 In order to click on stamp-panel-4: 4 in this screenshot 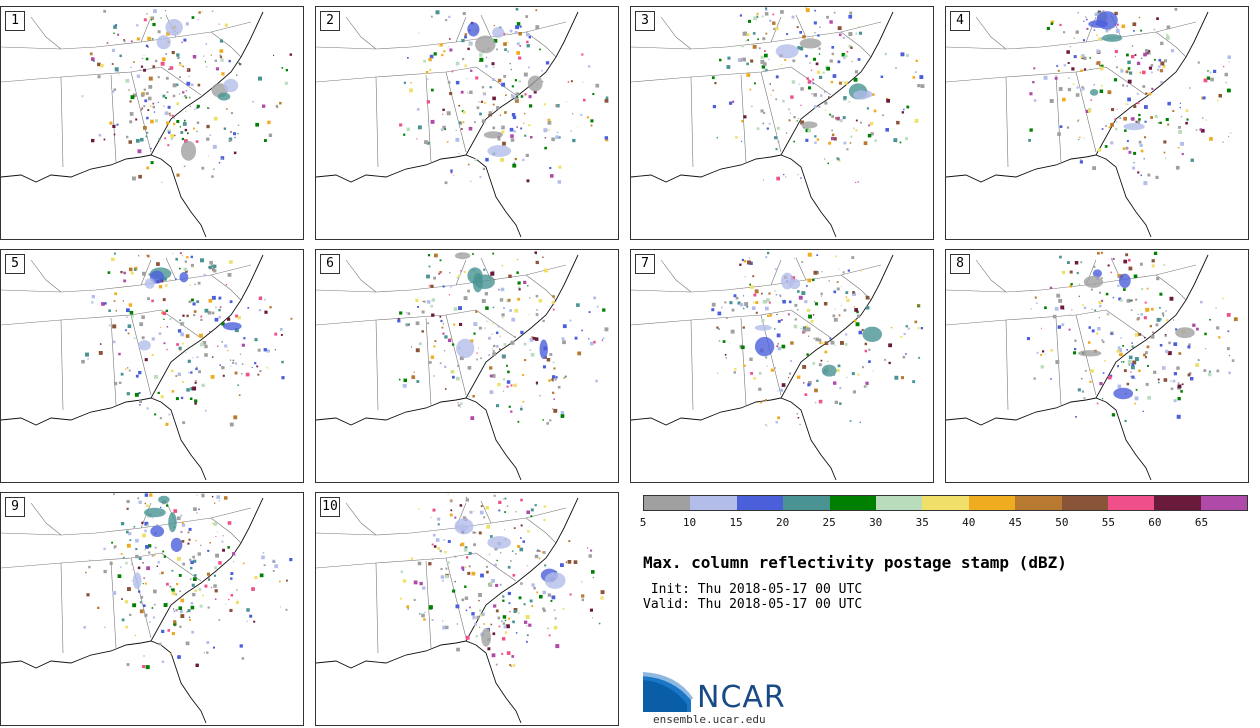, I will do `click(1097, 123)`.